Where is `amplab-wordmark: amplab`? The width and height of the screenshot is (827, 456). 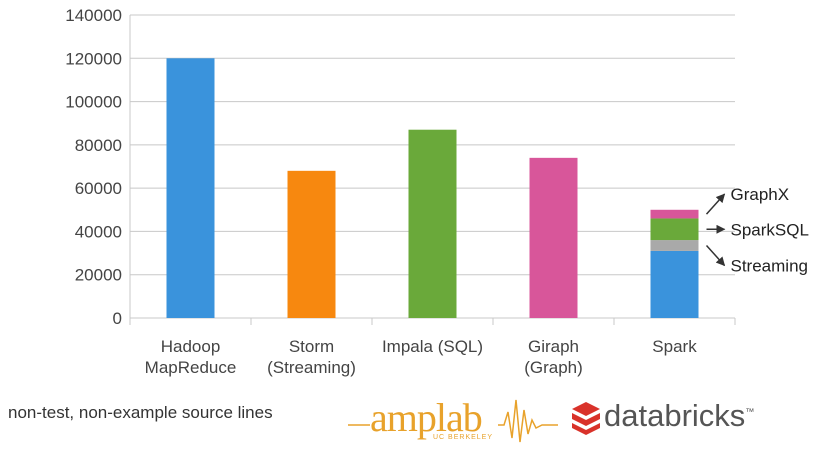
amplab-wordmark: amplab is located at coordinates (426, 417).